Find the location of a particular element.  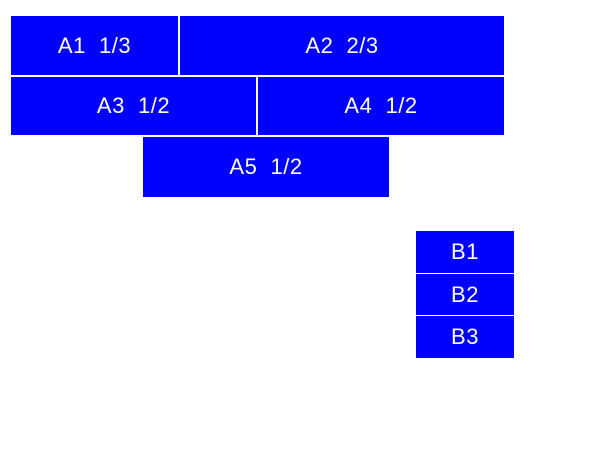

box-b1-label: B1 is located at coordinates (465, 251).